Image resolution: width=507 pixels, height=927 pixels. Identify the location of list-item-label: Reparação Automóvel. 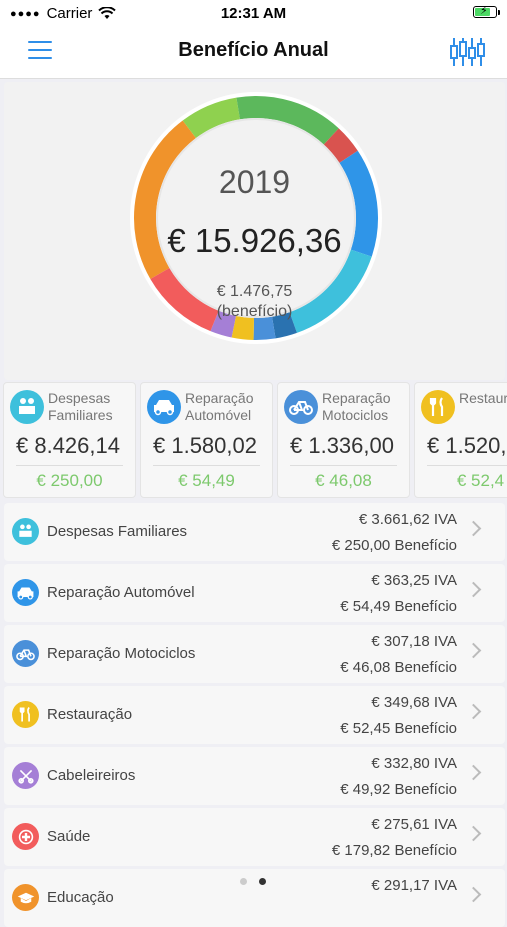
(121, 592).